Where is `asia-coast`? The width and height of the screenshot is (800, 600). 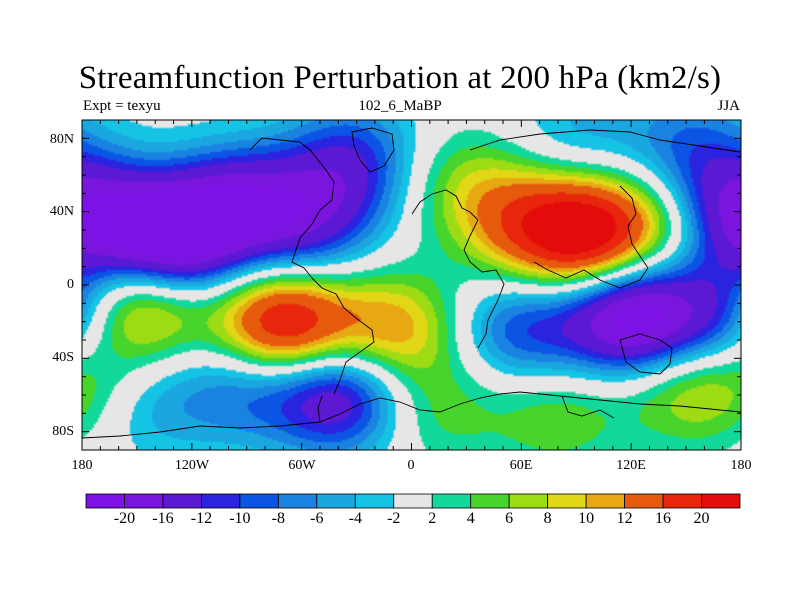
asia-coast is located at coordinates (605, 209).